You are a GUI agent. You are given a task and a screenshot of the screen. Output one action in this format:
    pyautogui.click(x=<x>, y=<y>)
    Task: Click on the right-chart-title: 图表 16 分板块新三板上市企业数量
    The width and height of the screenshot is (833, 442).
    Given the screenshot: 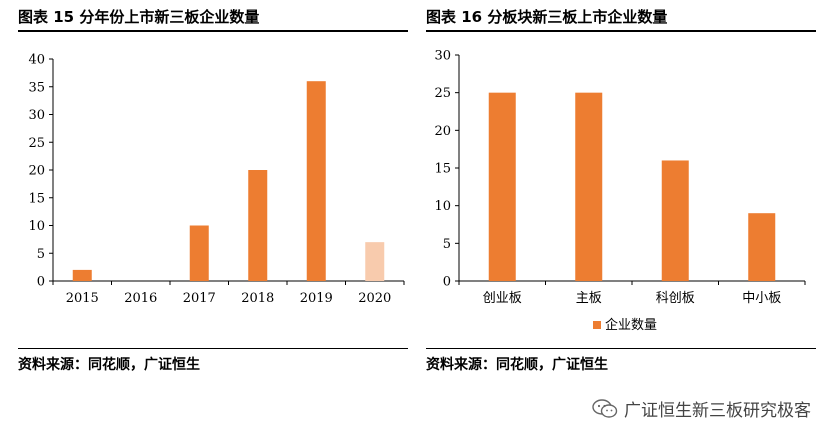 What is the action you would take?
    pyautogui.click(x=547, y=17)
    